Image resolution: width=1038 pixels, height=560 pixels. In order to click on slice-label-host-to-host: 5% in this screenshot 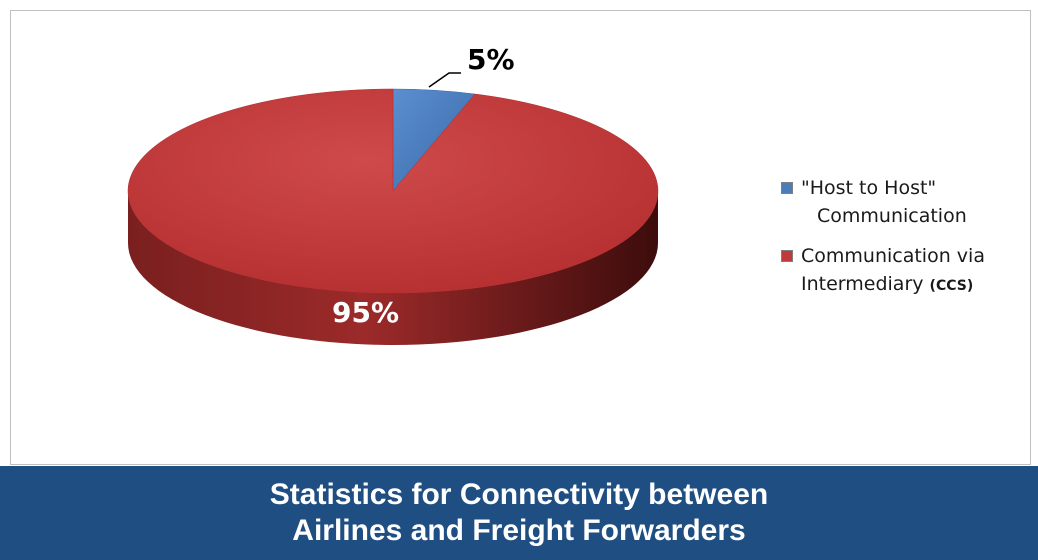, I will do `click(491, 59)`.